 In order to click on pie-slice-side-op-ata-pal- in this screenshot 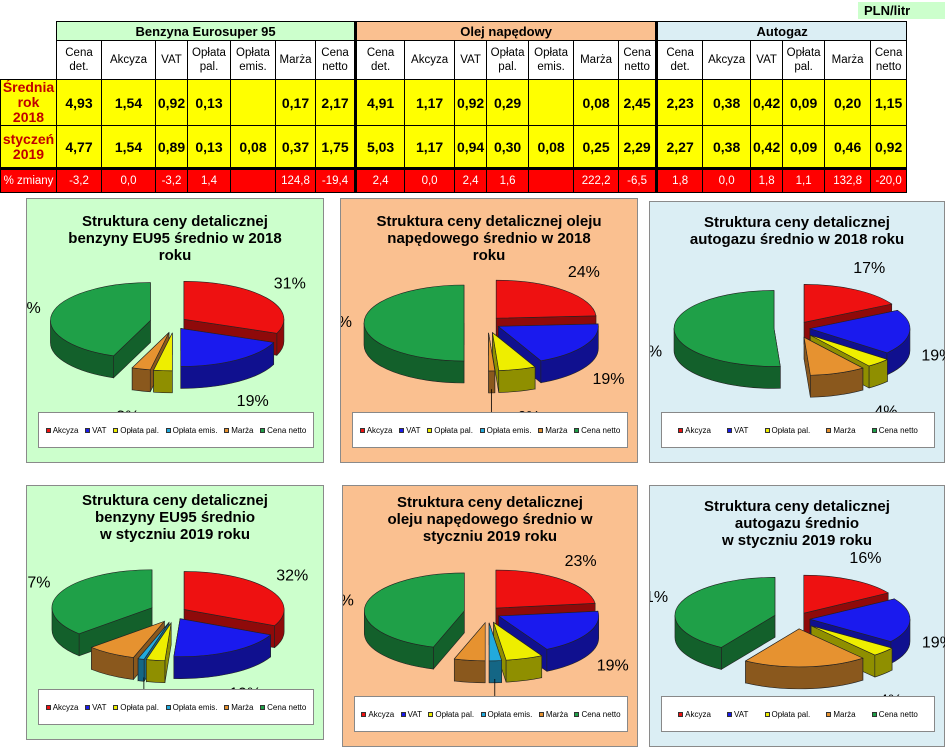, I will do `click(163, 381)`.